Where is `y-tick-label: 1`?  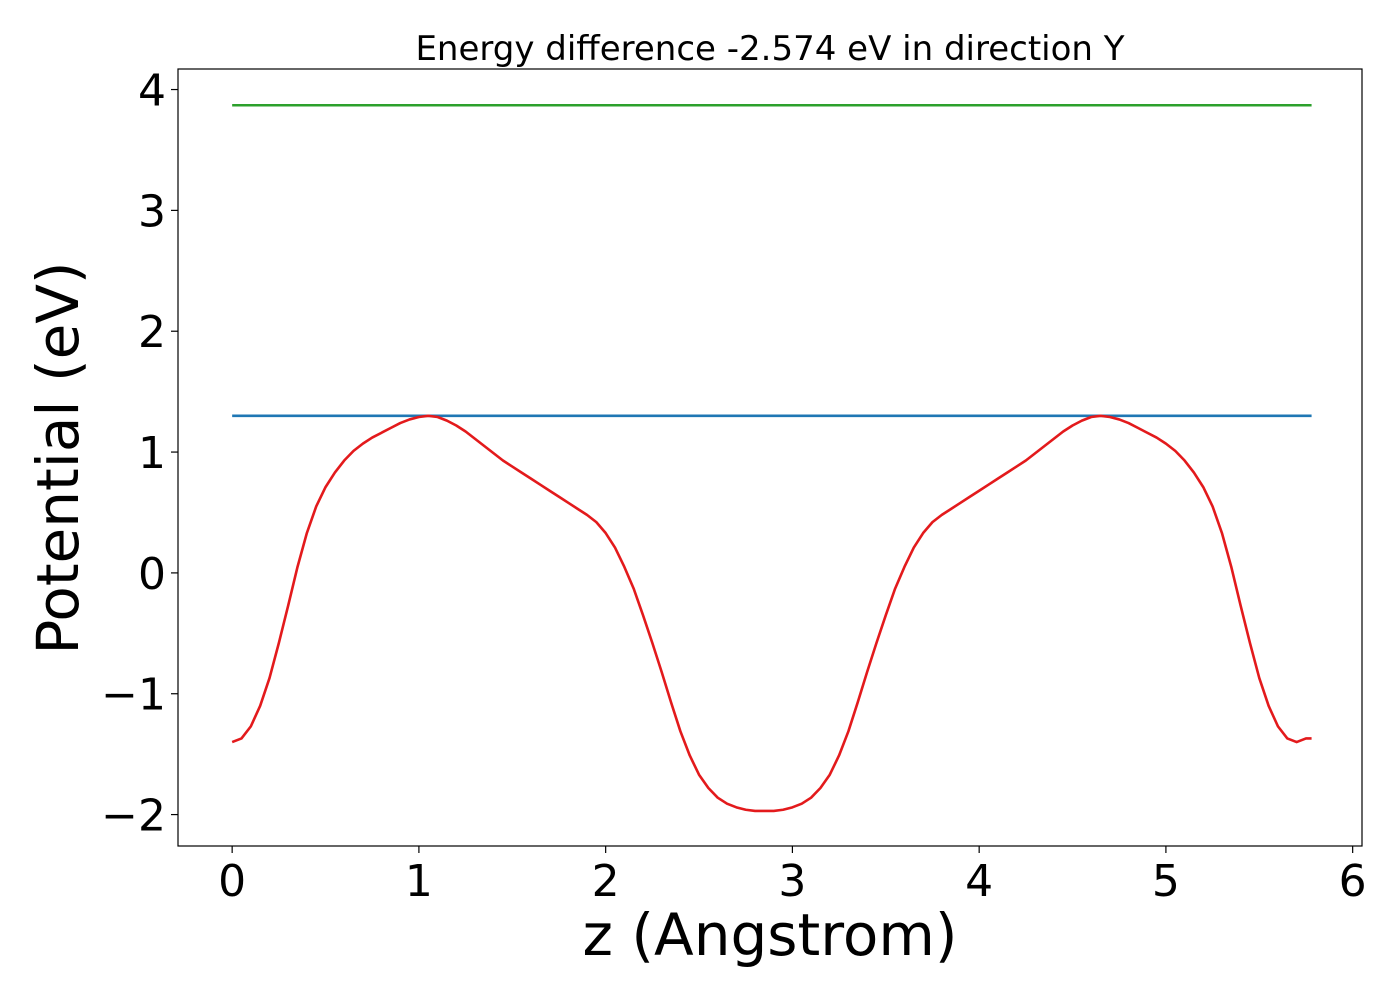 y-tick-label: 1 is located at coordinates (152, 453).